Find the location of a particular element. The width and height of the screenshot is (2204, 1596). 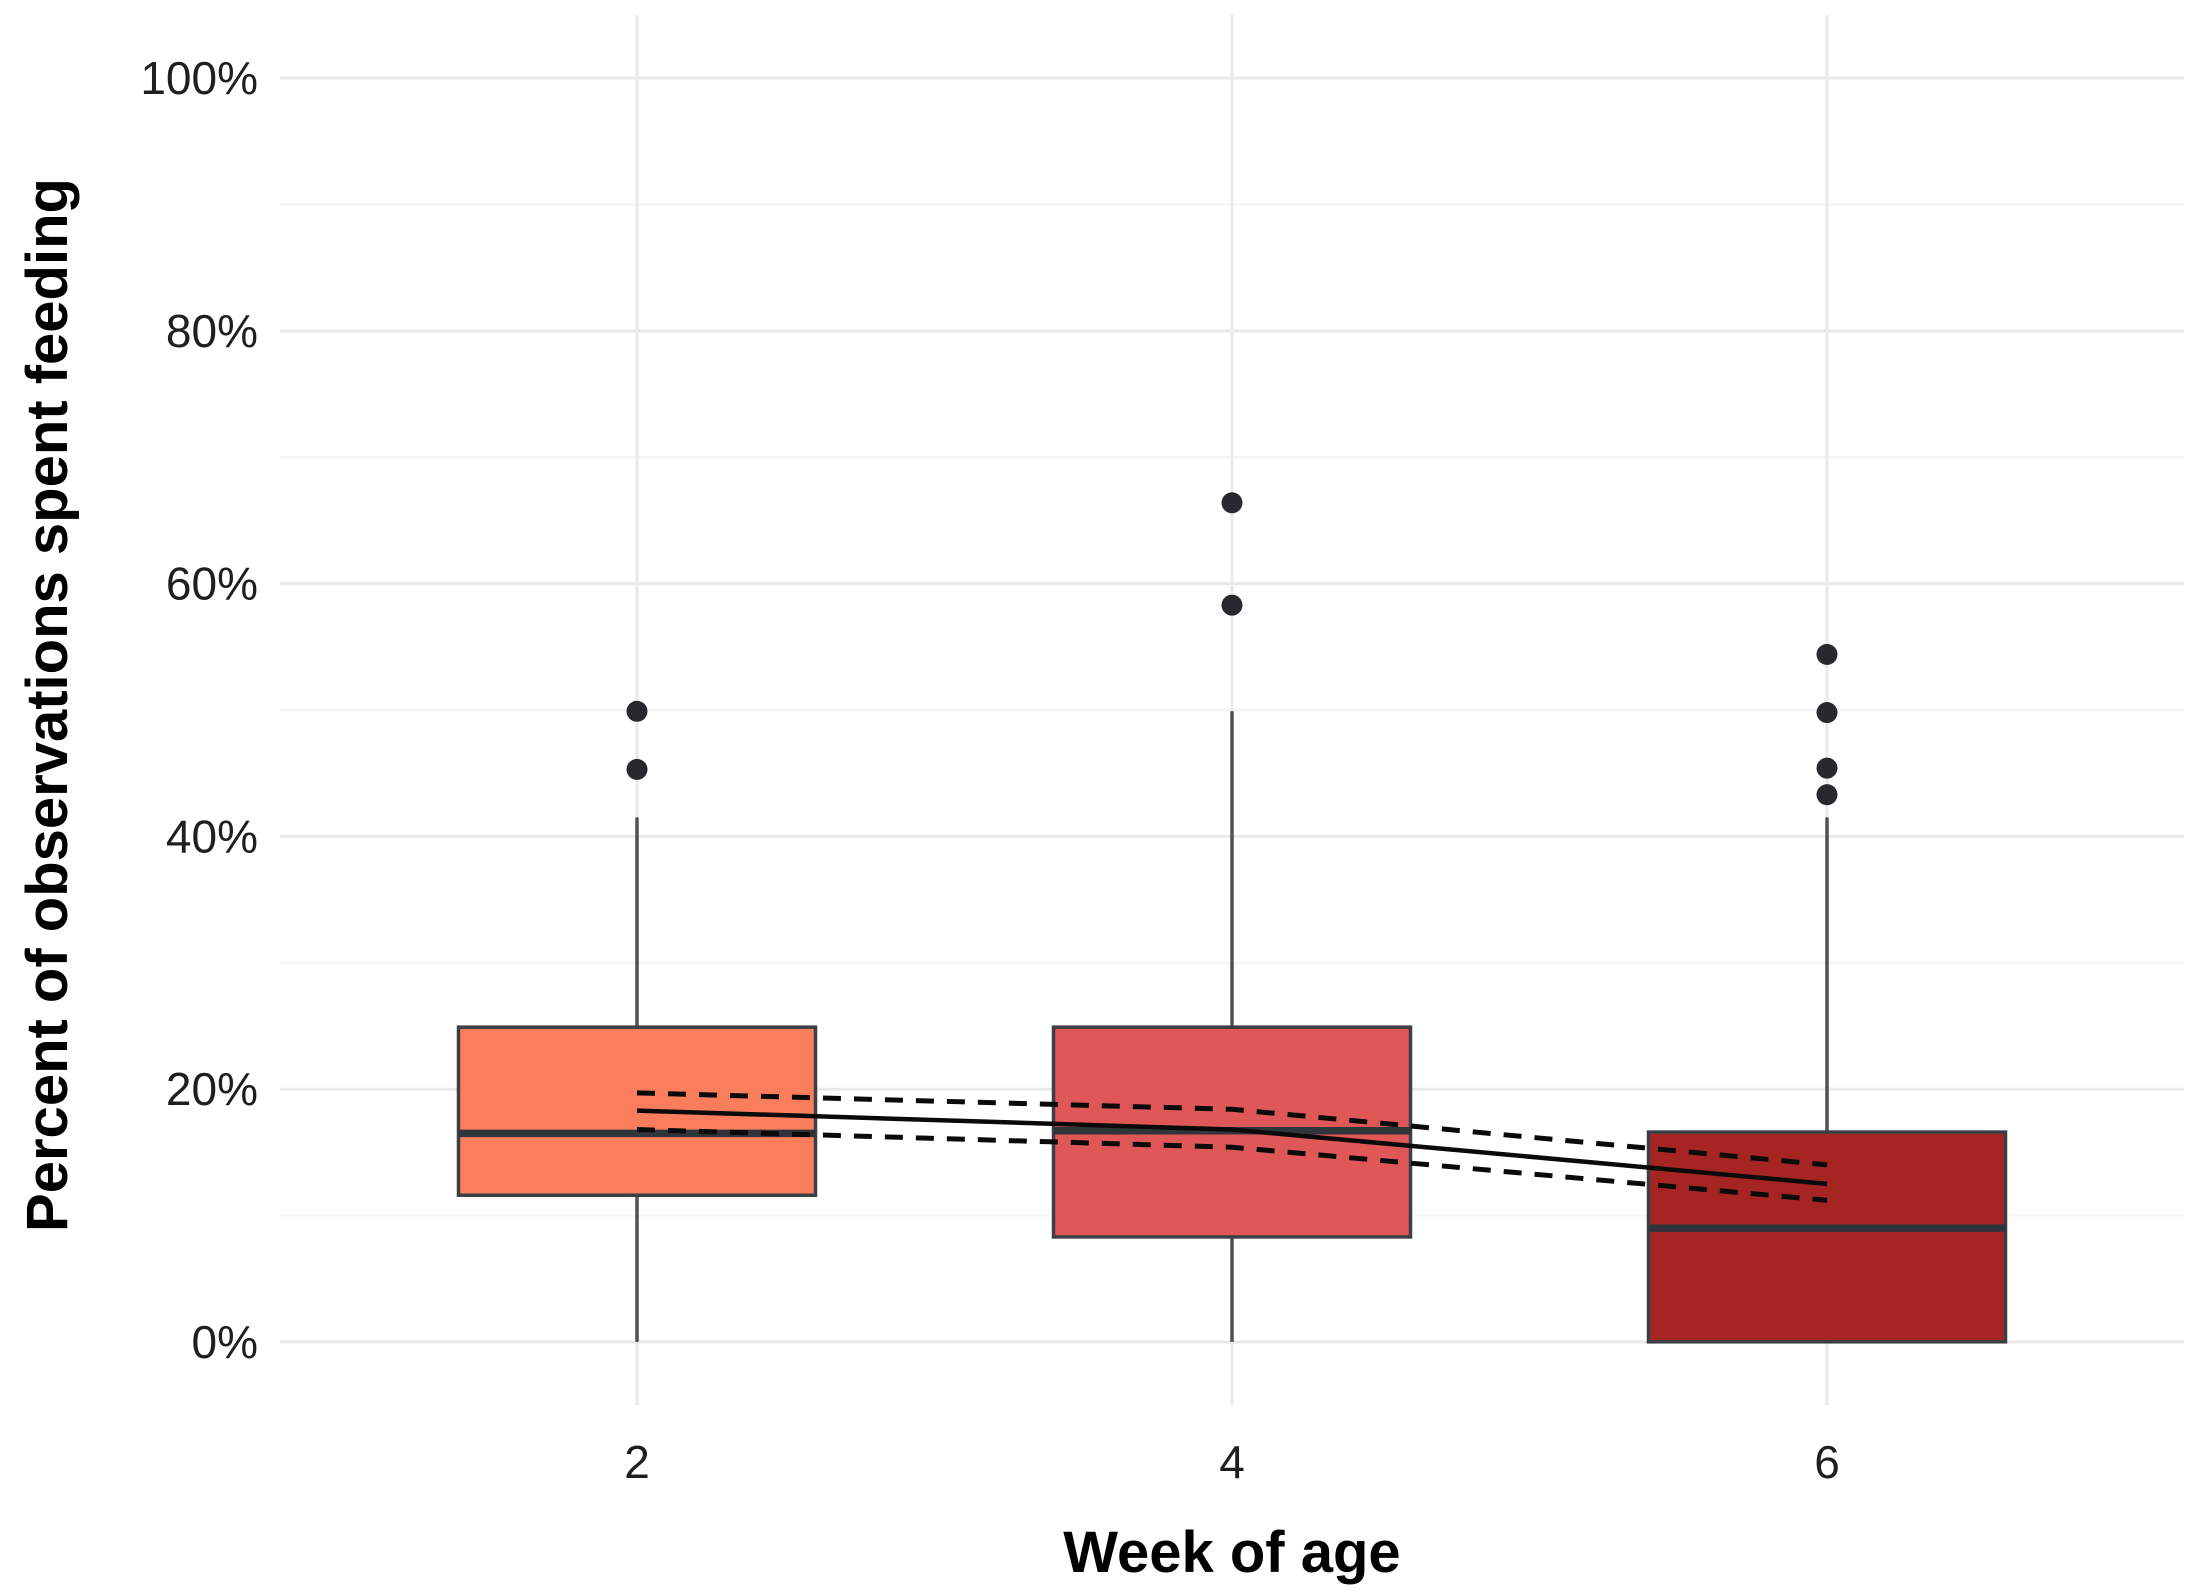

y-axis-title: Percent of observations spent feeding is located at coordinates (47, 705).